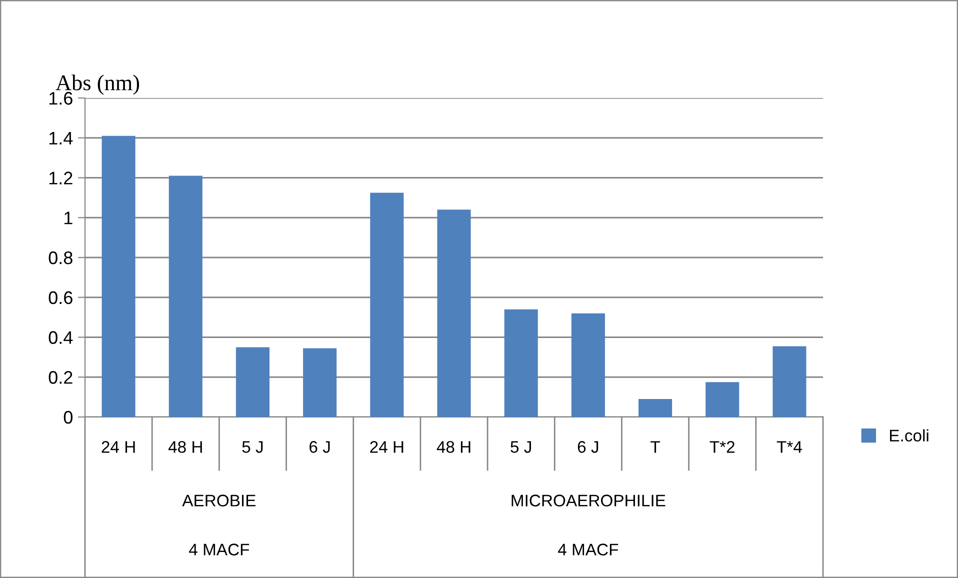 The width and height of the screenshot is (958, 578). Describe the element at coordinates (61, 138) in the screenshot. I see `y-tick-label: 1.4` at that location.